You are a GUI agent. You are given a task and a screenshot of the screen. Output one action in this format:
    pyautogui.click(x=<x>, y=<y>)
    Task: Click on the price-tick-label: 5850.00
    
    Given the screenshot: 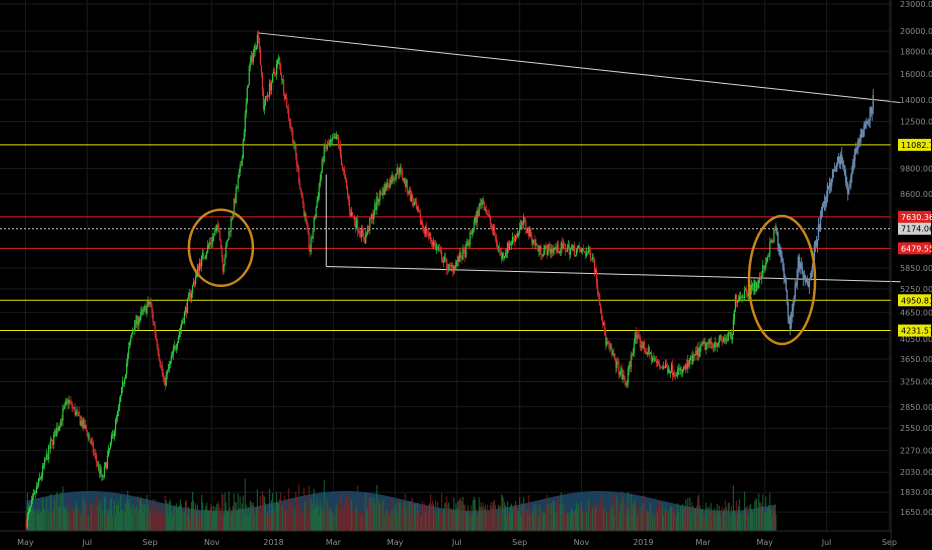 What is the action you would take?
    pyautogui.click(x=916, y=268)
    